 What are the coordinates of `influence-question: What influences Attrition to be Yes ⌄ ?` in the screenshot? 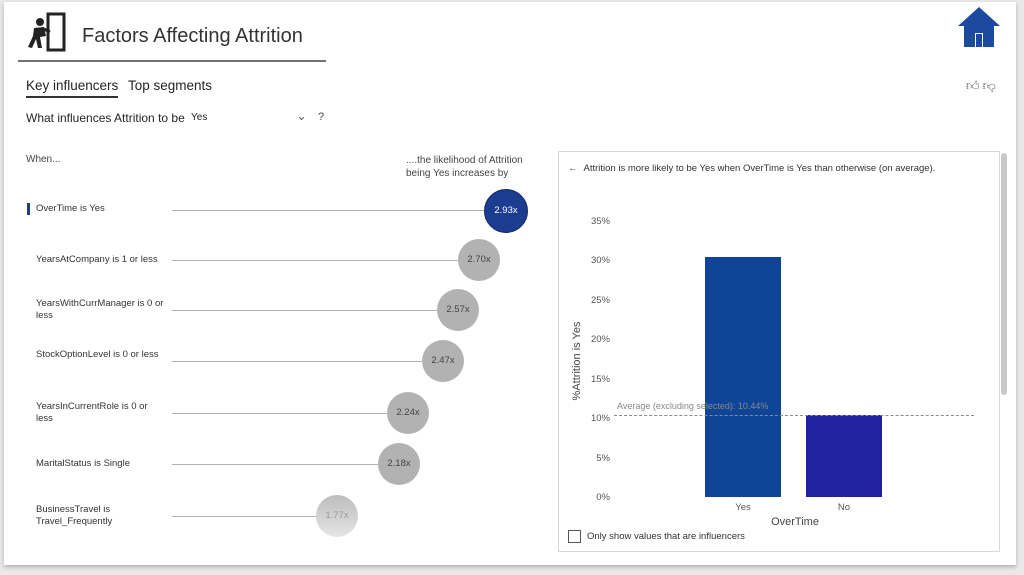 It's located at (175, 116).